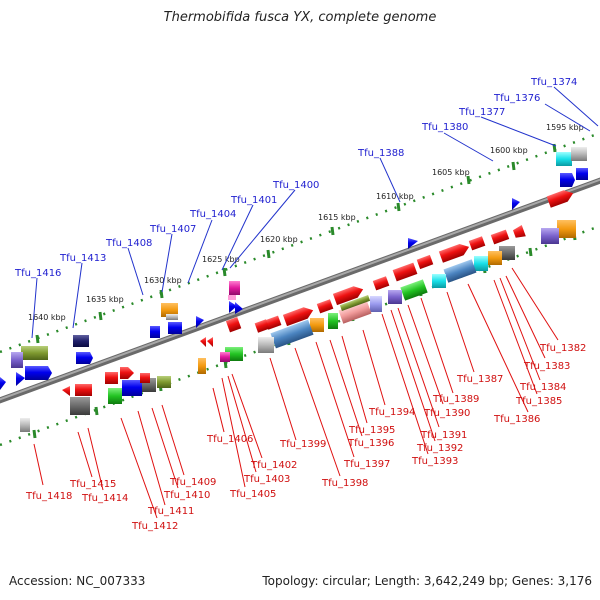 The height and width of the screenshot is (600, 600). Describe the element at coordinates (516, 98) in the screenshot. I see `gene-label-tfu-1376: Tfu_1376` at that location.